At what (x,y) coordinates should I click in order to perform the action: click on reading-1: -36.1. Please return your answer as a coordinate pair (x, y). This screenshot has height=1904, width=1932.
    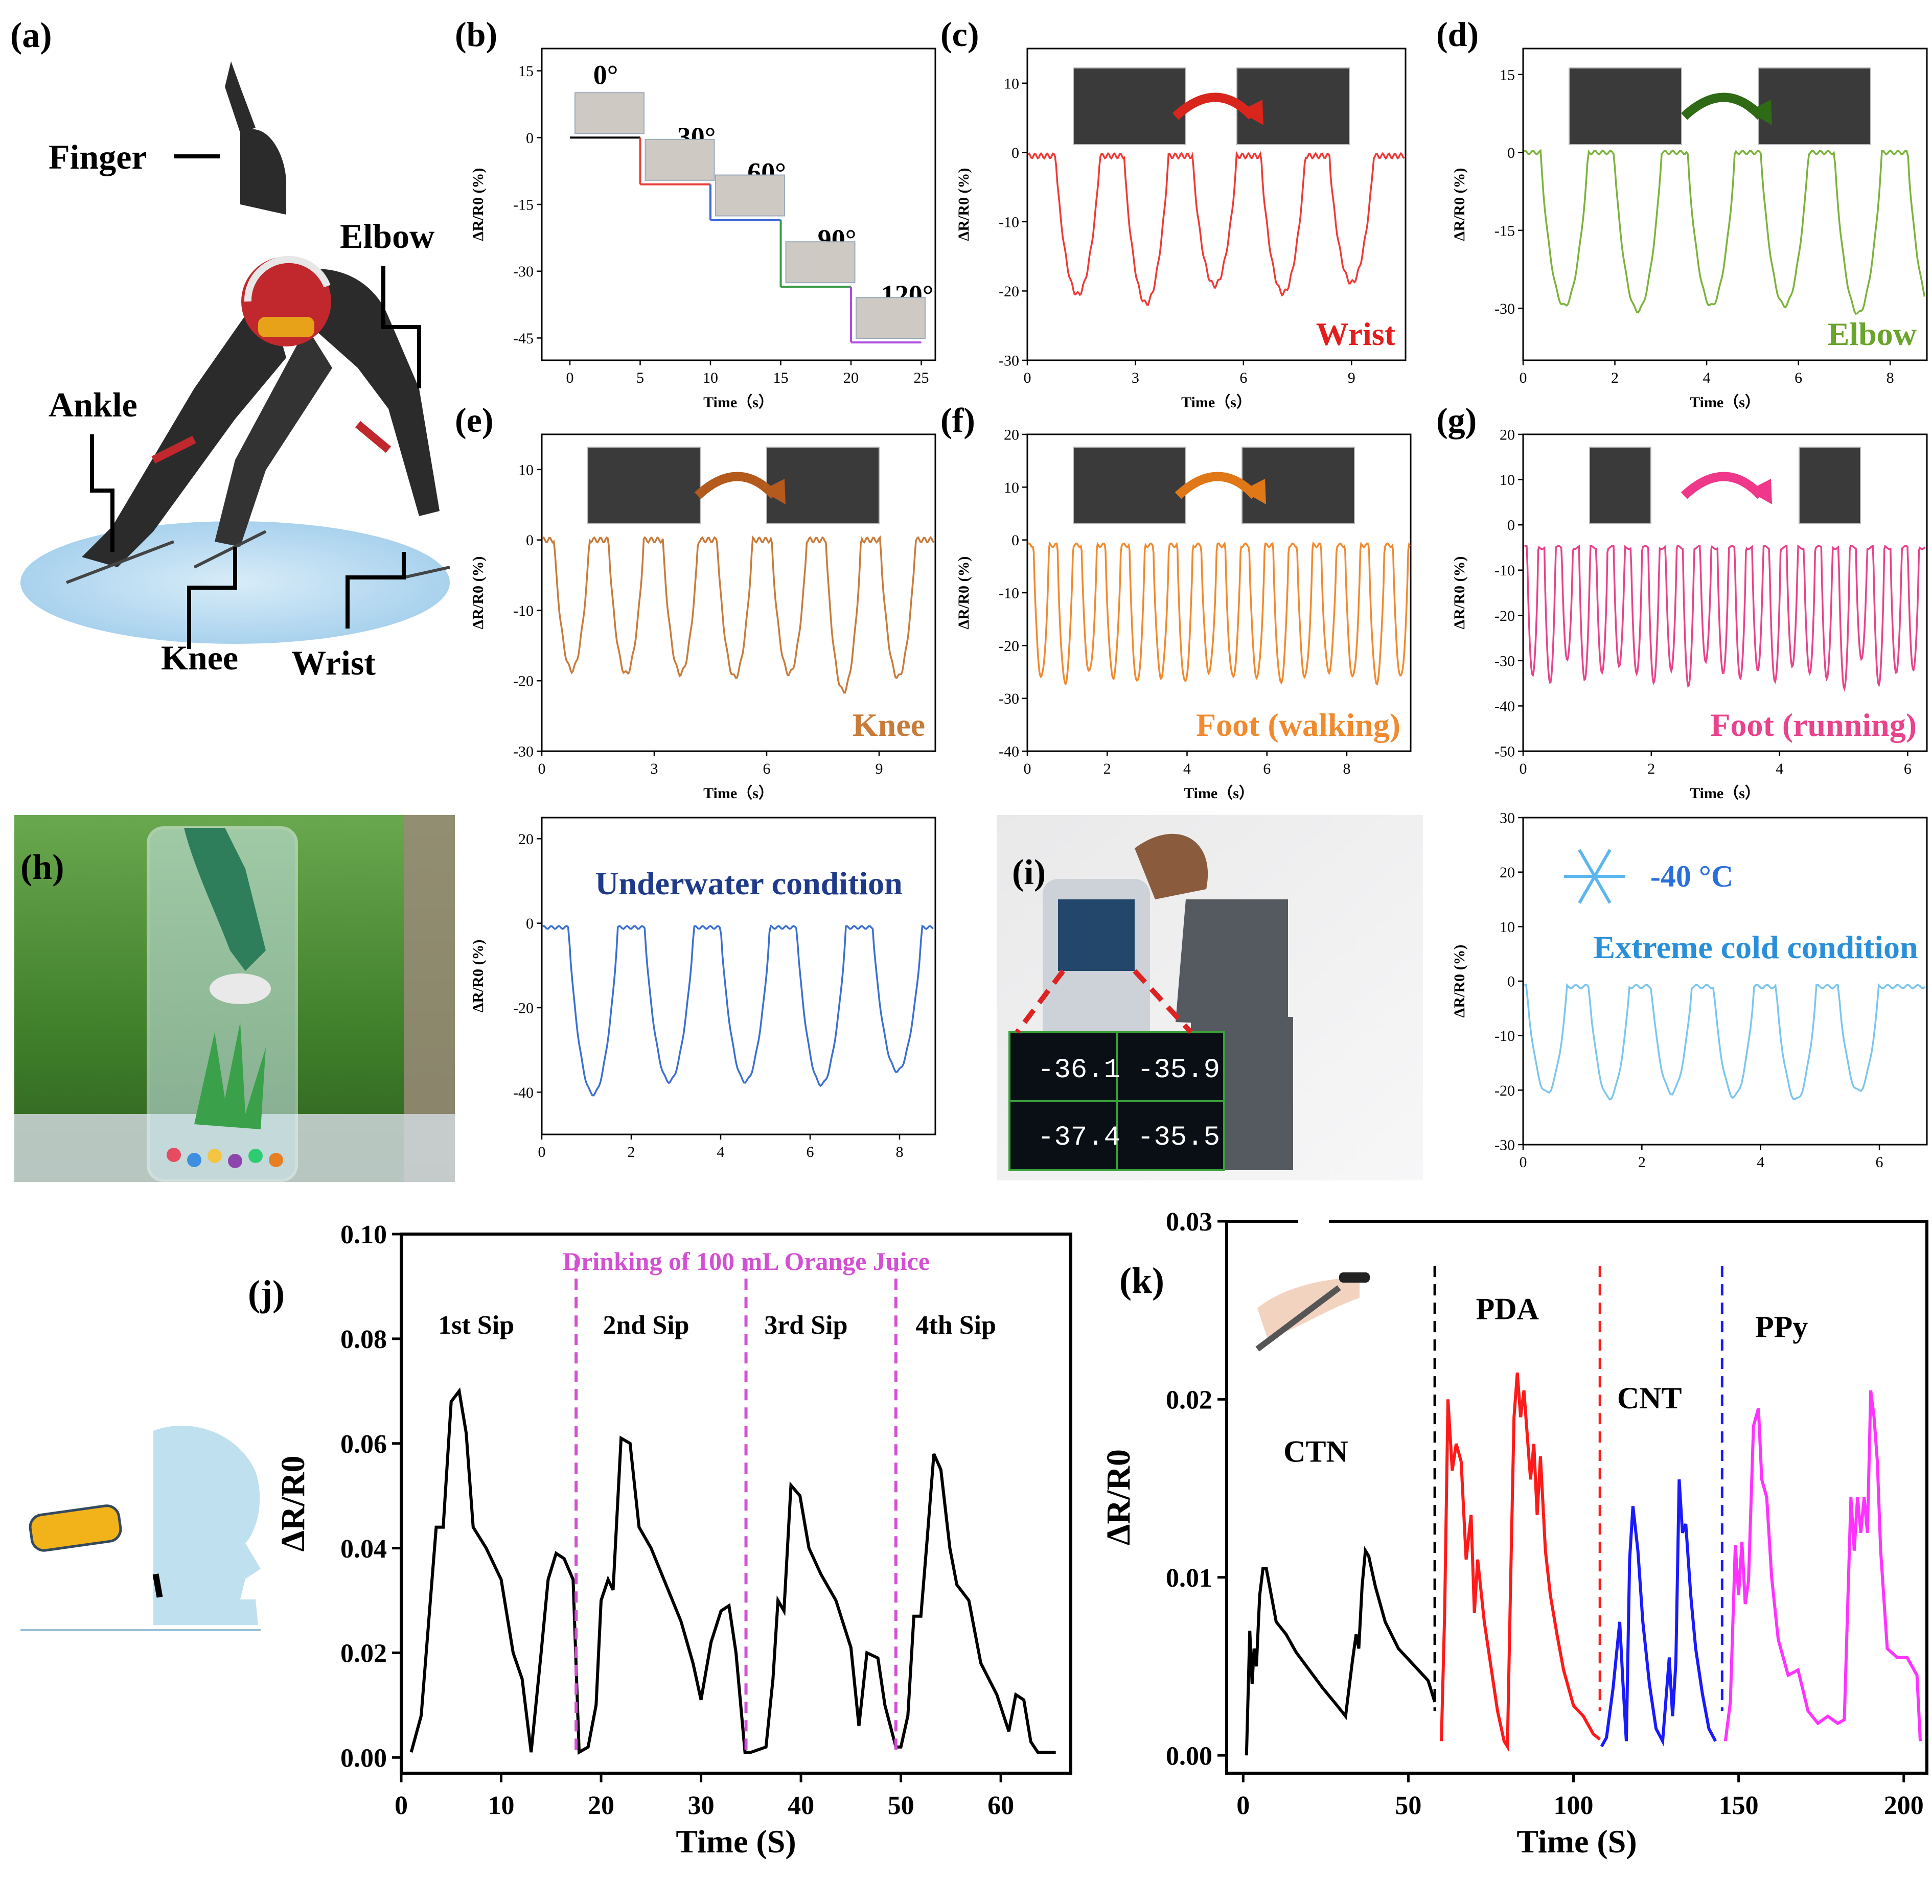
    Looking at the image, I should click on (1079, 1070).